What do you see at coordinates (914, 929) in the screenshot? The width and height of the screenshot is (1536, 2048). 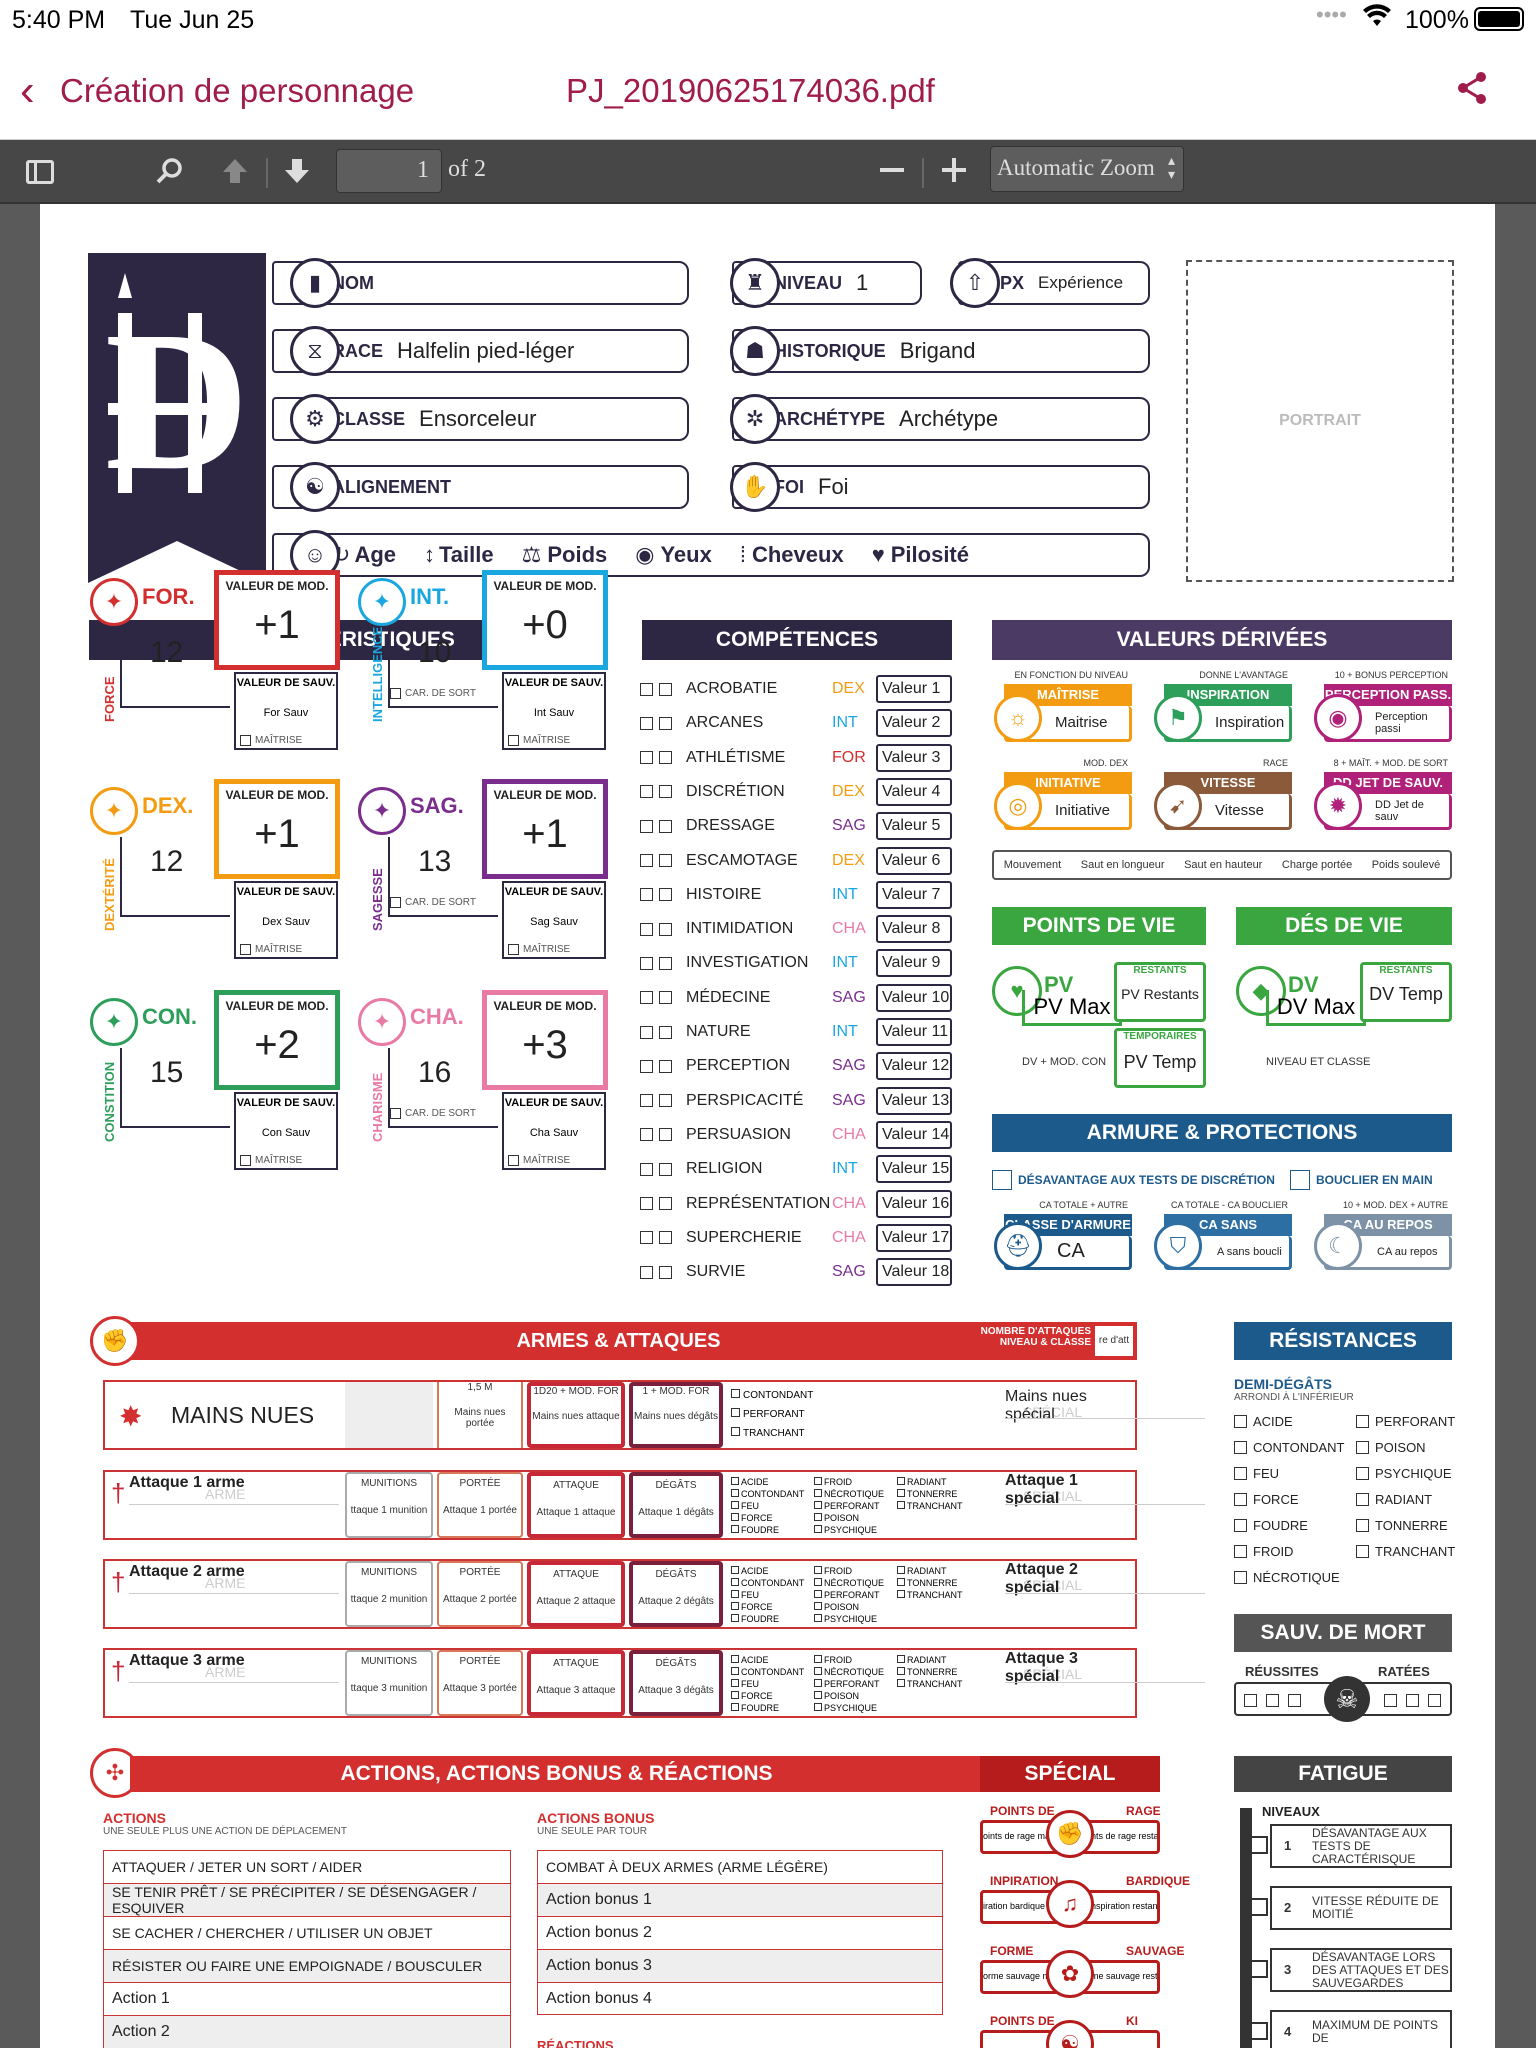 I see `skill-value: Valeur 8` at bounding box center [914, 929].